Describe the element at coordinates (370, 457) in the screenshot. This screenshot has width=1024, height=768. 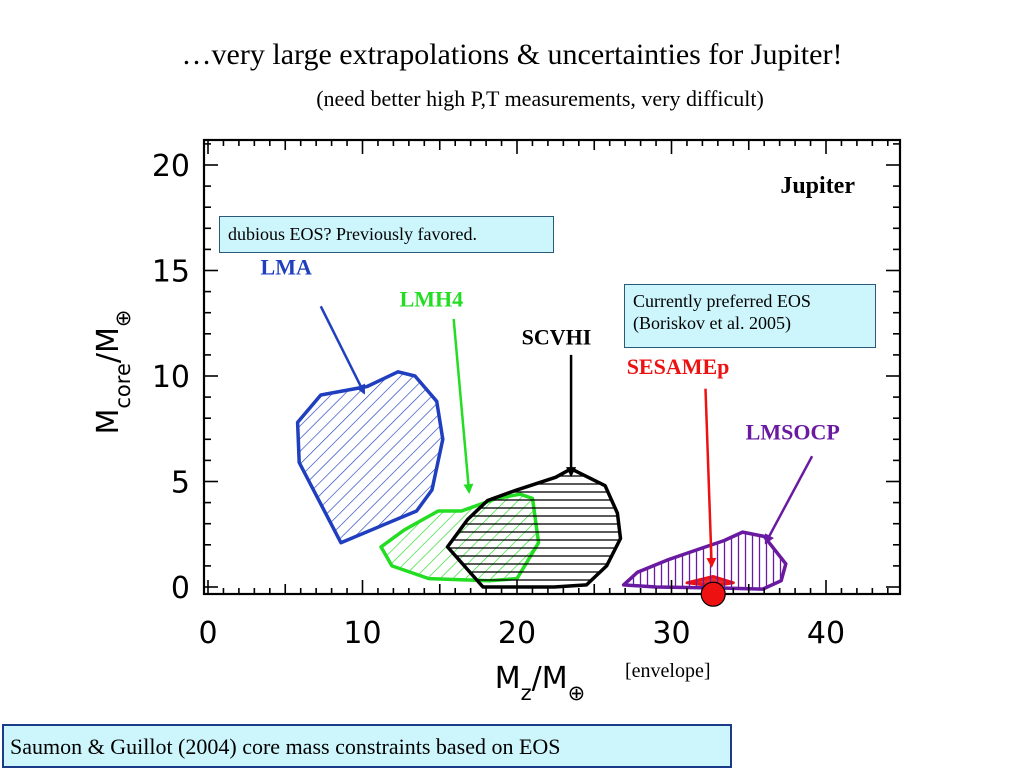
I see `region-lma` at that location.